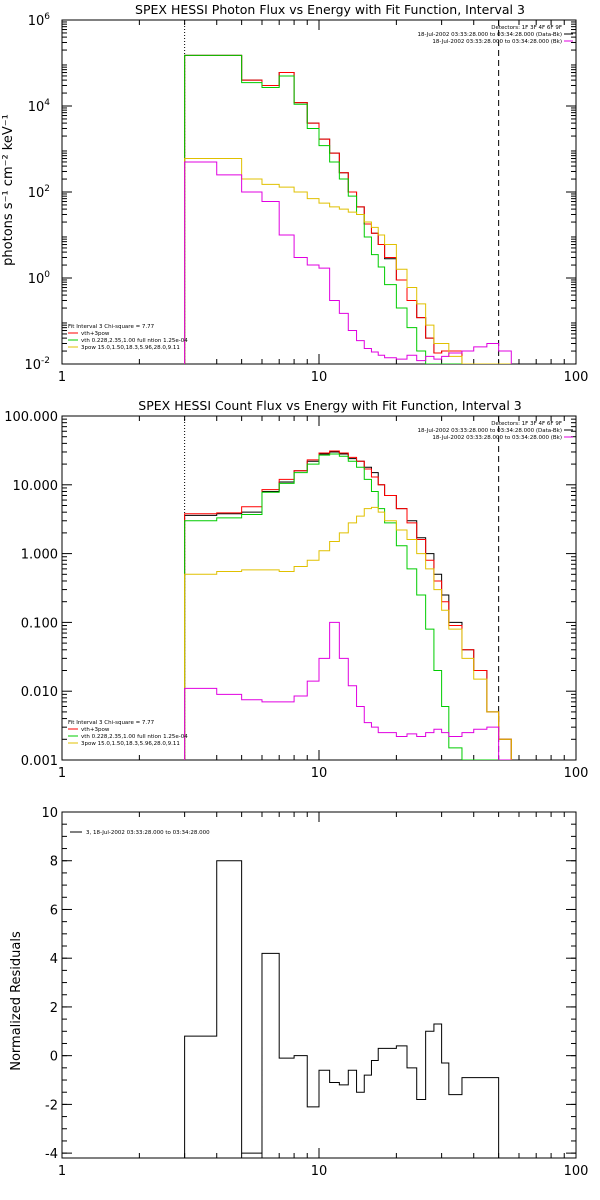 The width and height of the screenshot is (600, 1200). Describe the element at coordinates (39, 623) in the screenshot. I see `y-tick-label: 0.100` at that location.